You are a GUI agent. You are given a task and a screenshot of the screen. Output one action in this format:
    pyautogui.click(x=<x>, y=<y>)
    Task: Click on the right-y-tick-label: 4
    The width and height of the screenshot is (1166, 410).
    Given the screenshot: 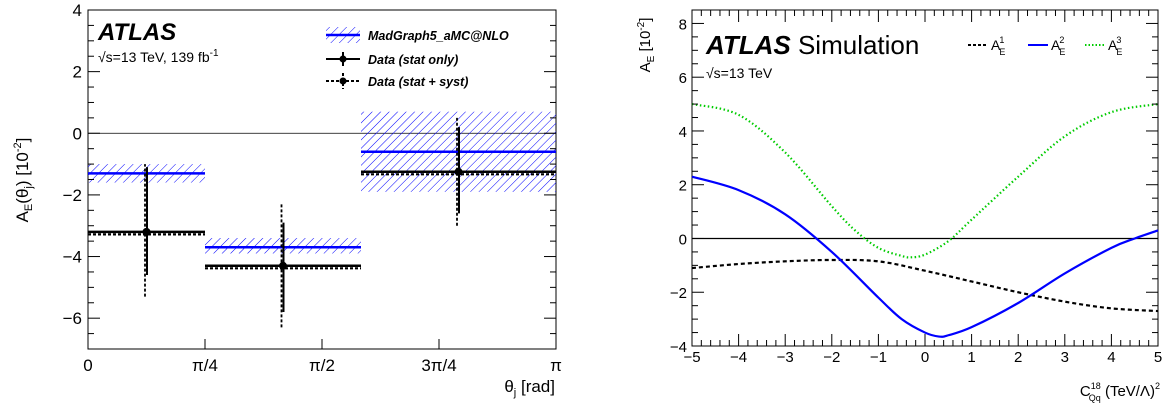 What is the action you would take?
    pyautogui.click(x=683, y=132)
    